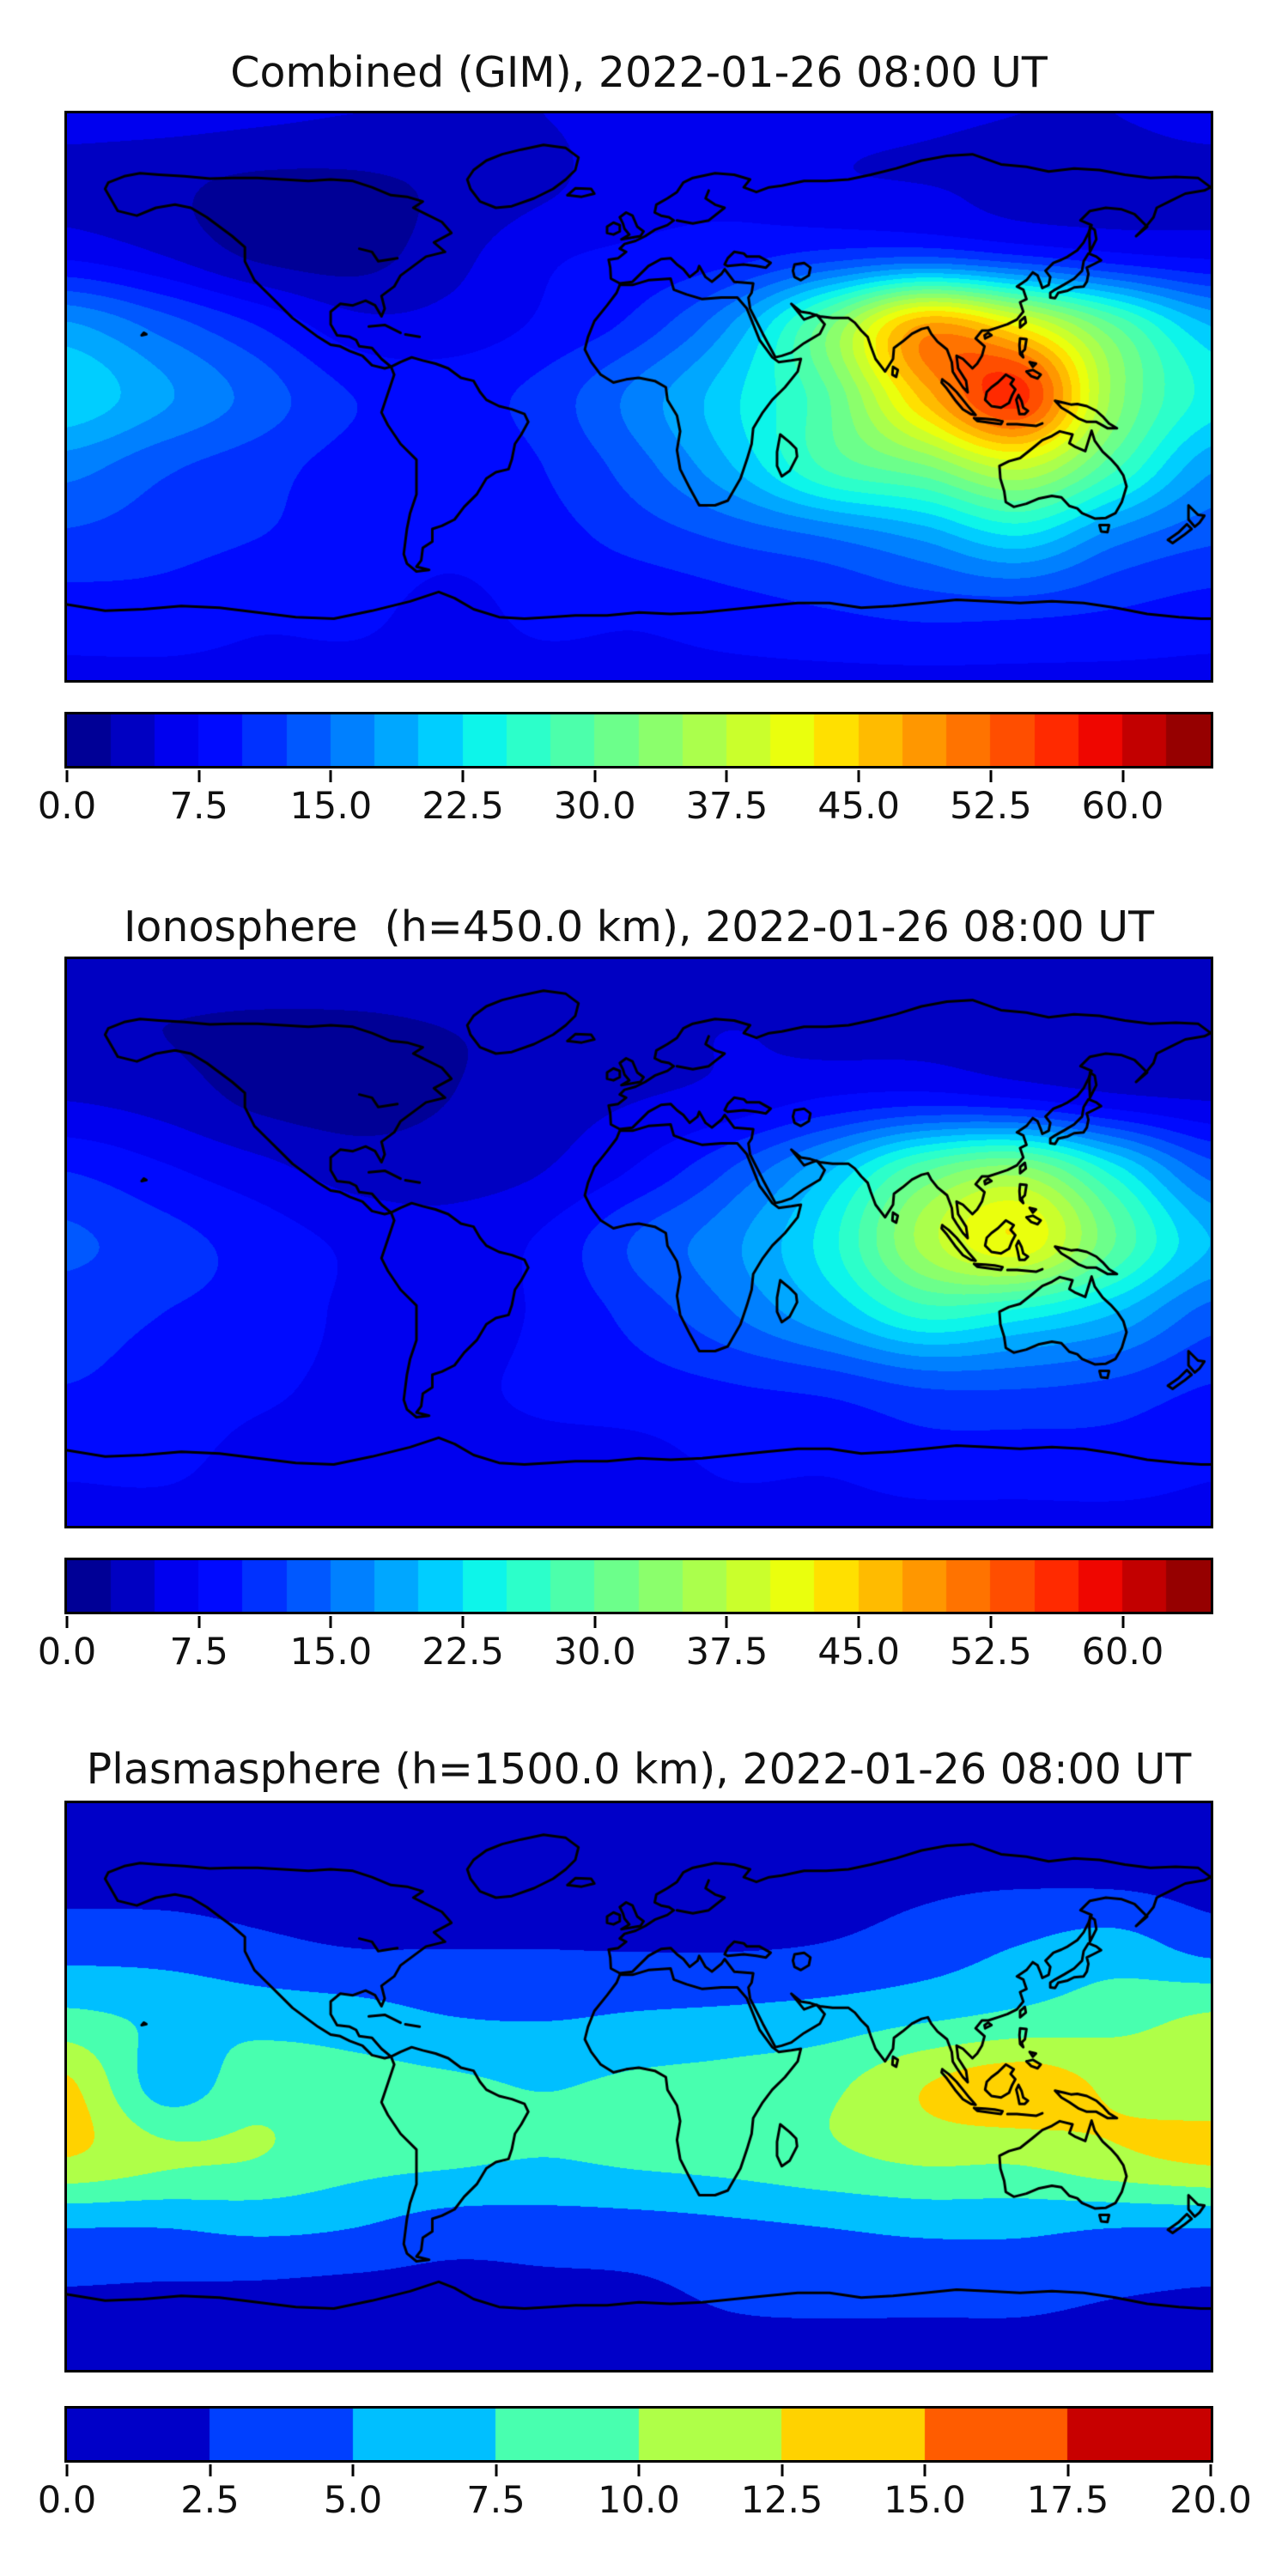 The height and width of the screenshot is (2576, 1288). I want to click on colorbar-tick-label: 2.5, so click(210, 2500).